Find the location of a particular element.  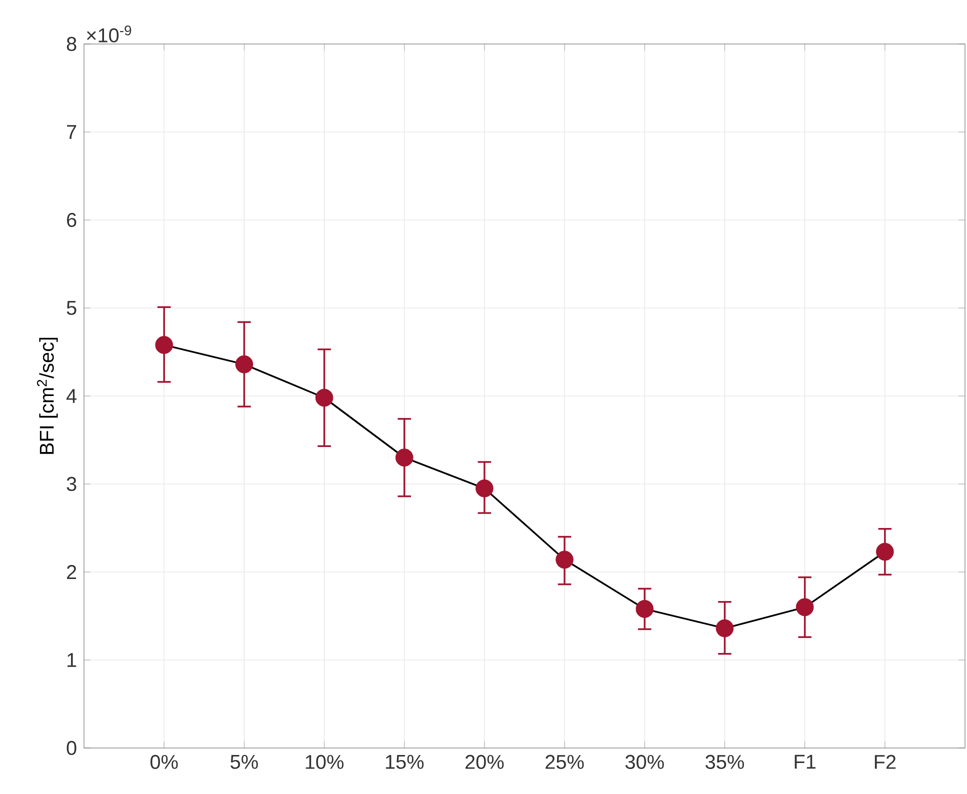

x-tick-label: 20% is located at coordinates (485, 761).